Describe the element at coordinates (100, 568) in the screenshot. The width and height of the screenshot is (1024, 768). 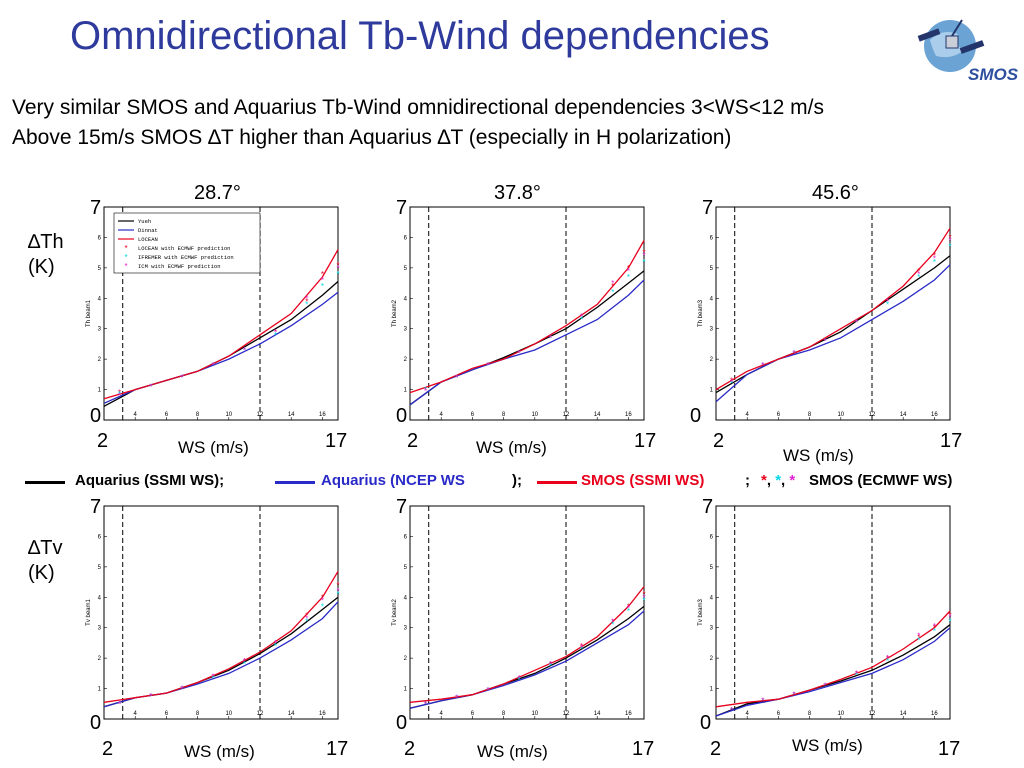
I see `y-tick-label: 5` at that location.